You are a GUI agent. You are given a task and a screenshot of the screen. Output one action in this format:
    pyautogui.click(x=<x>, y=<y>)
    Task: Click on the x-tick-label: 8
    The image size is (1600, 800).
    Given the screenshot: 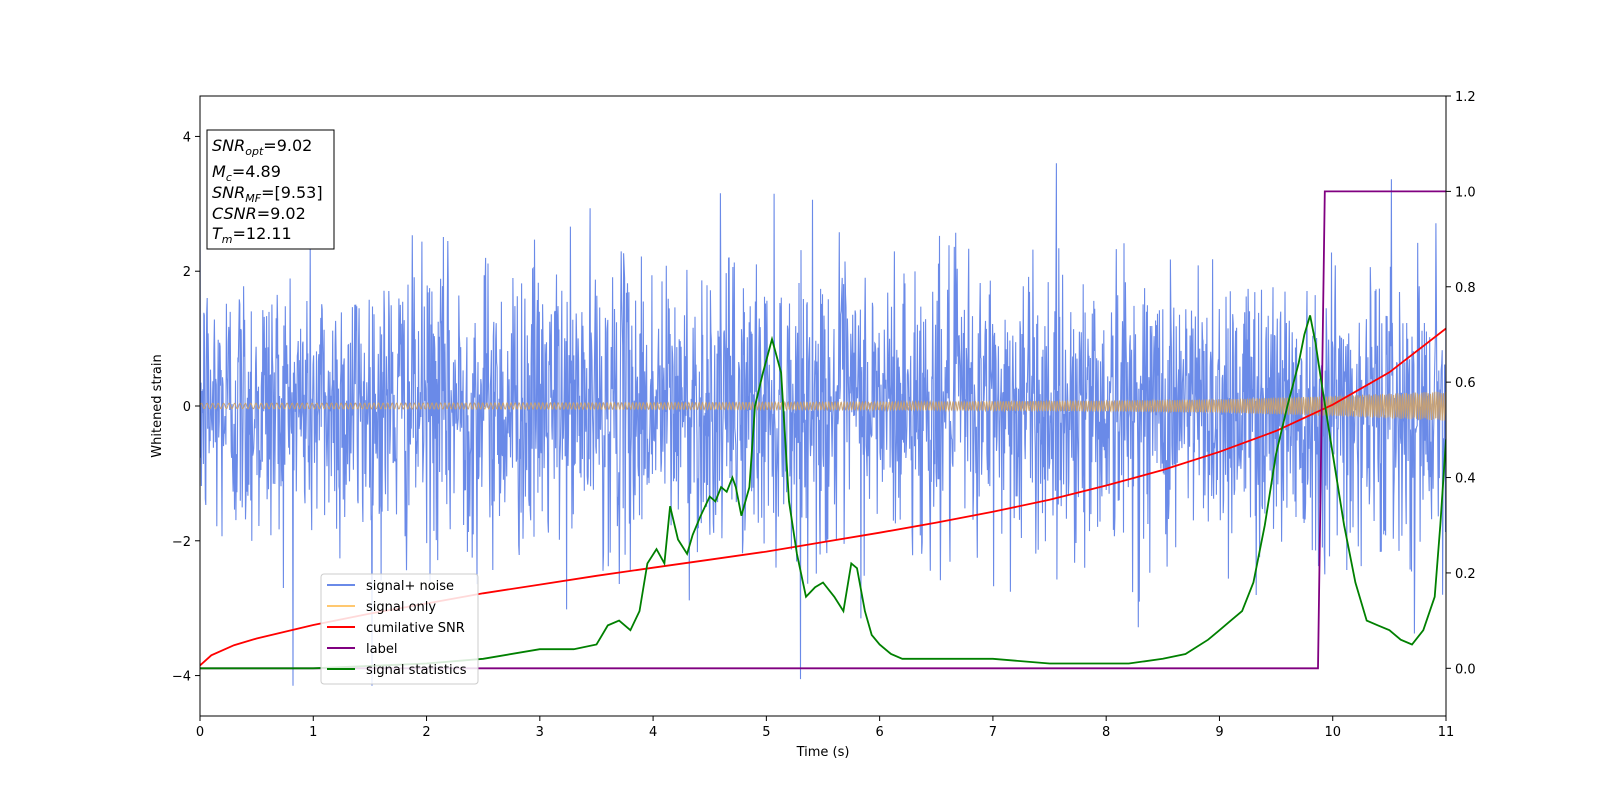 What is the action you would take?
    pyautogui.click(x=1106, y=732)
    